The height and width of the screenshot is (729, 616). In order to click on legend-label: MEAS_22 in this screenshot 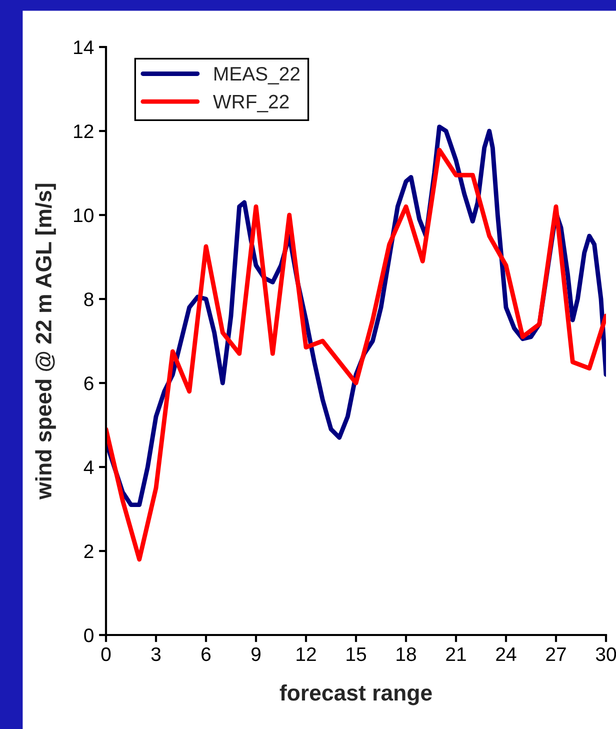, I will do `click(257, 75)`.